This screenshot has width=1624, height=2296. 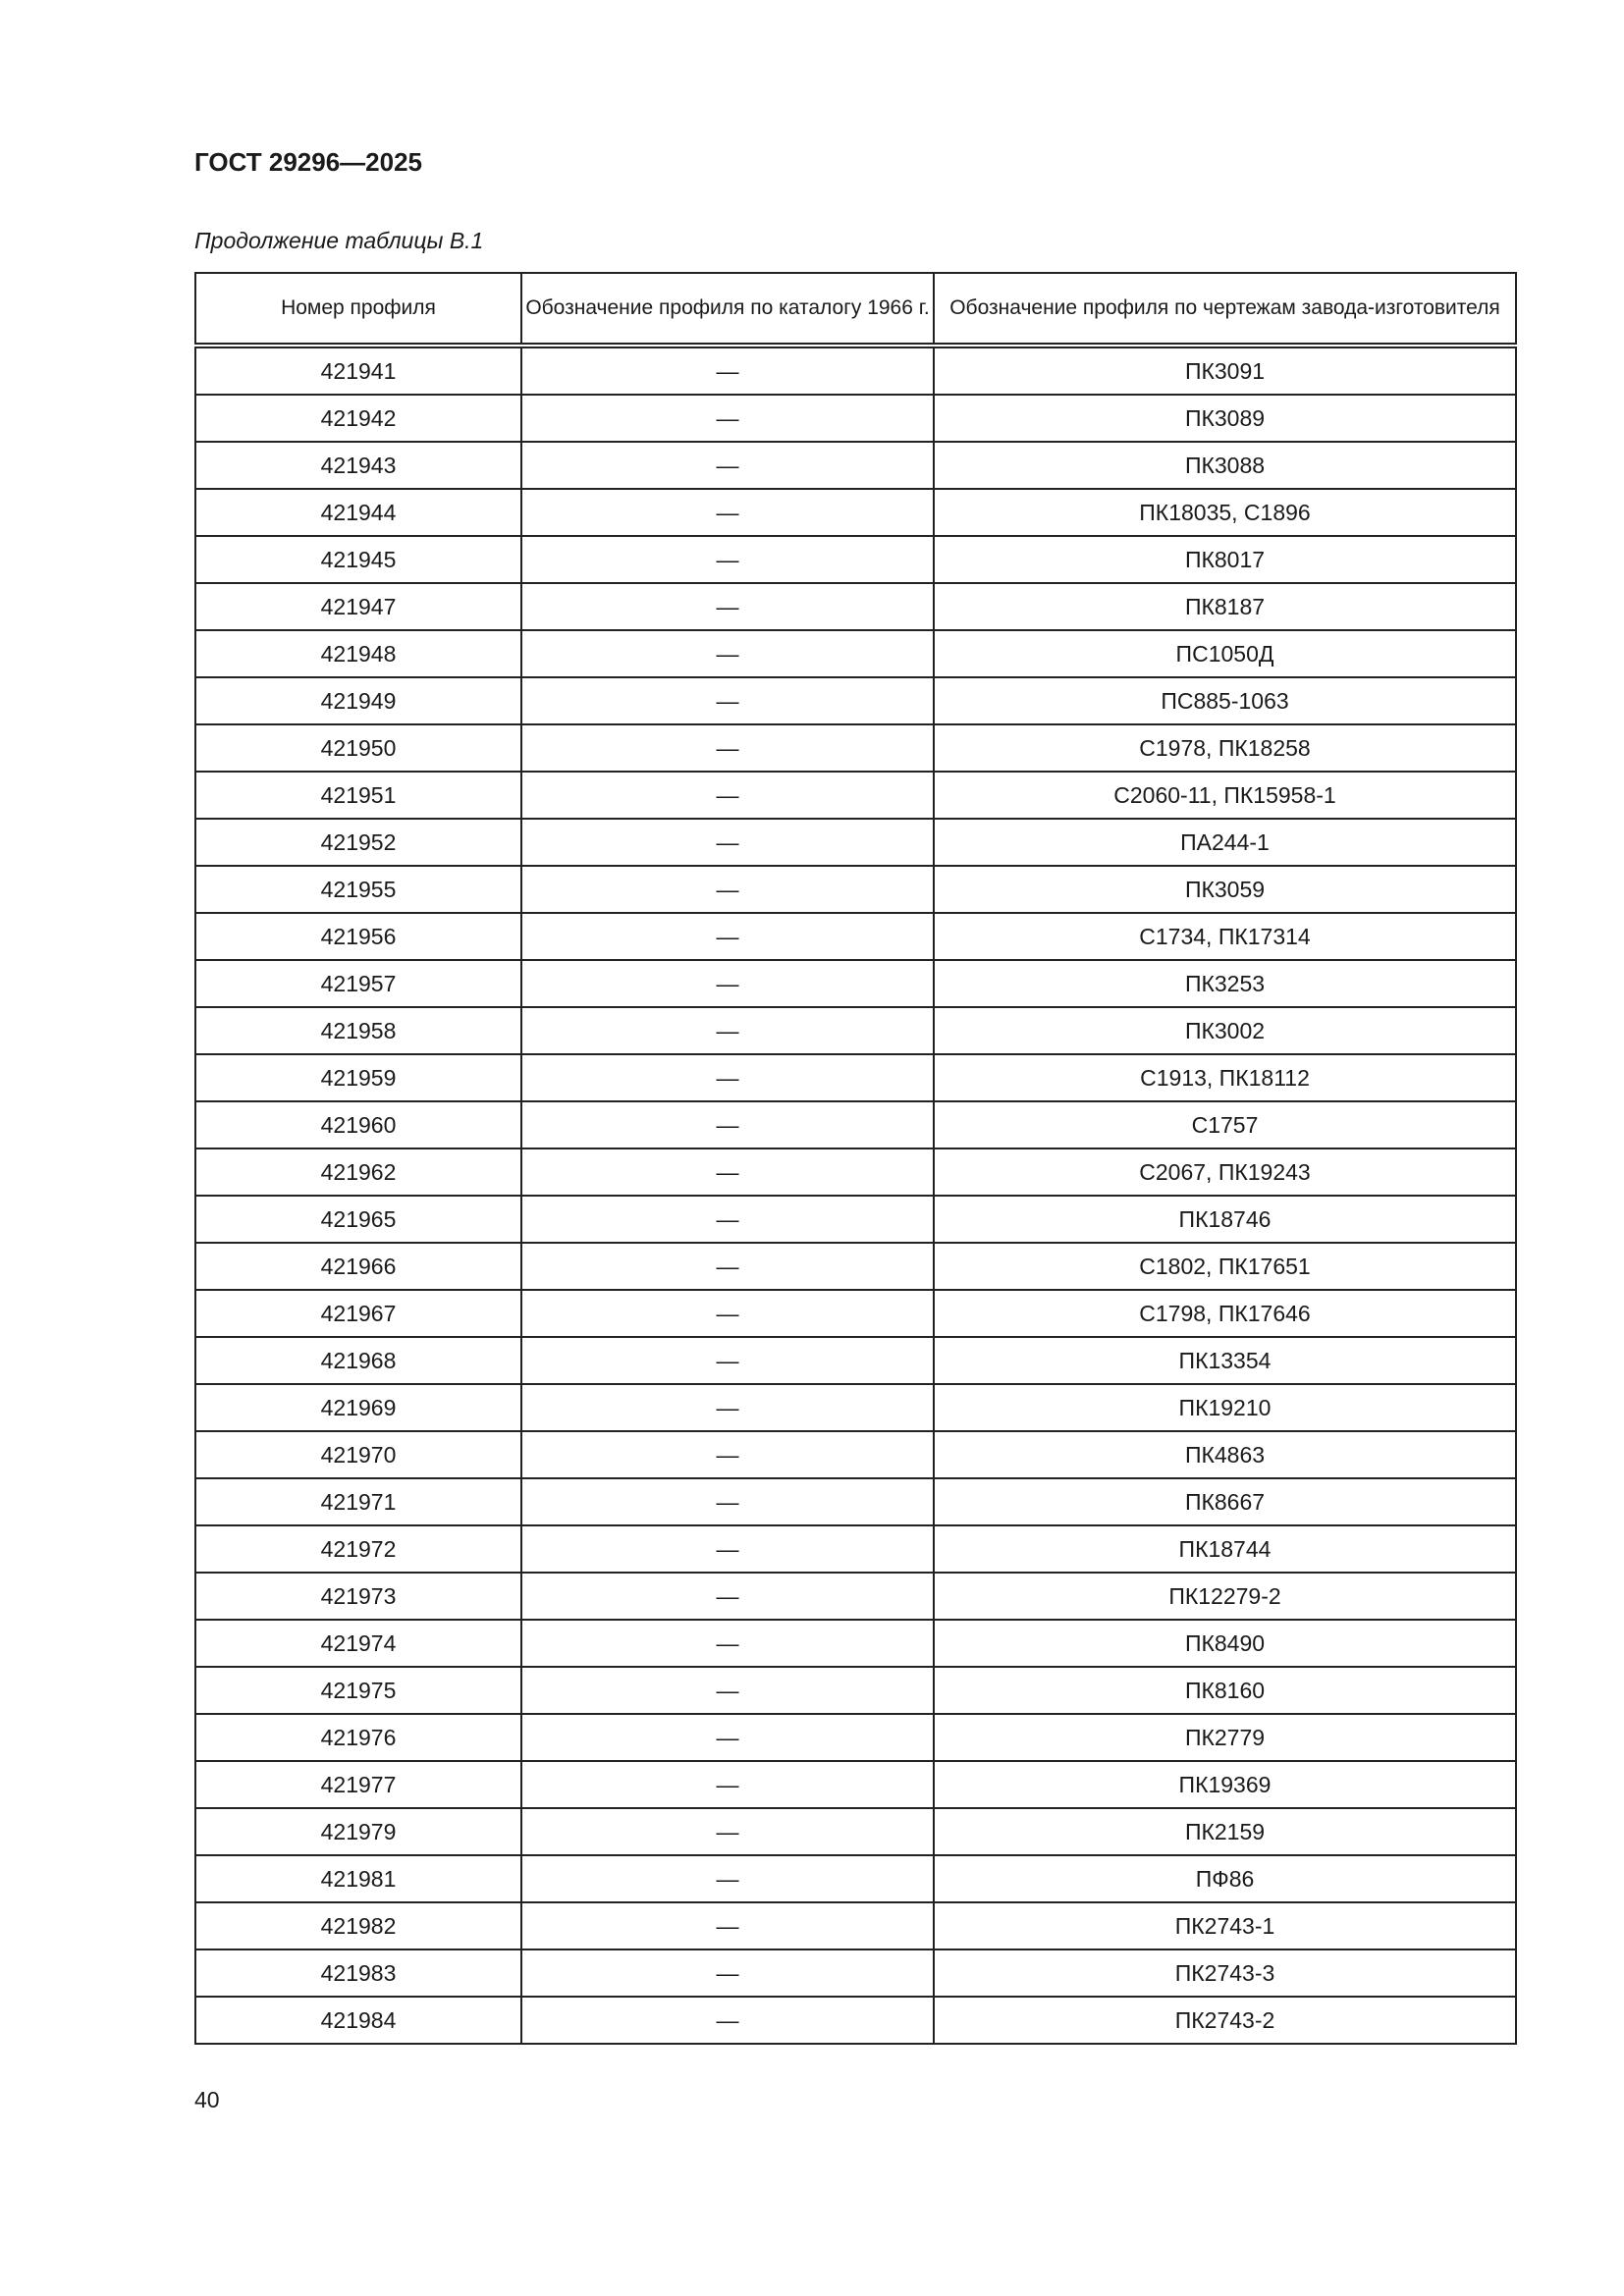 I want to click on cell-factory-designation: ПК2743-2, so click(x=1225, y=2020).